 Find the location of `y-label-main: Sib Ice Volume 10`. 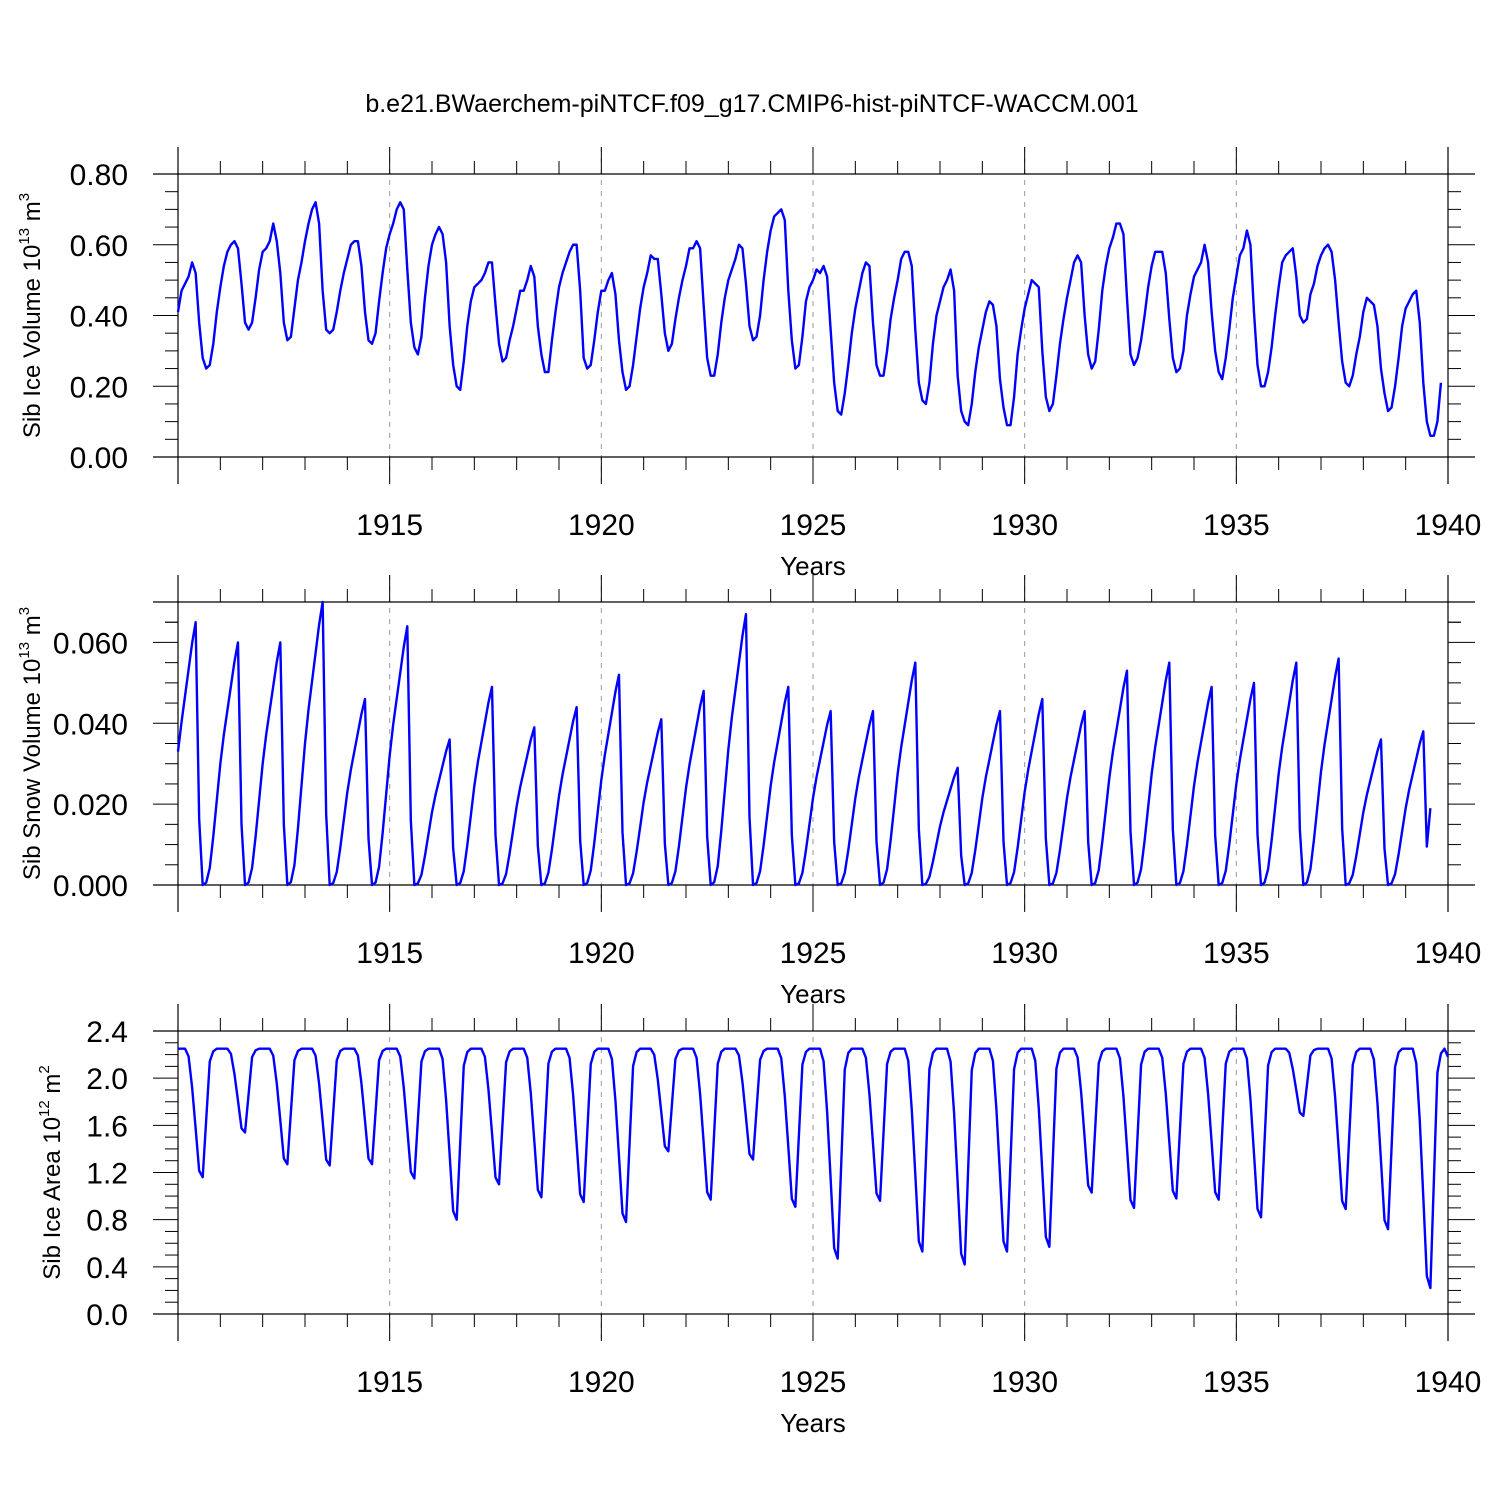

y-label-main: Sib Ice Volume 10 is located at coordinates (32, 341).